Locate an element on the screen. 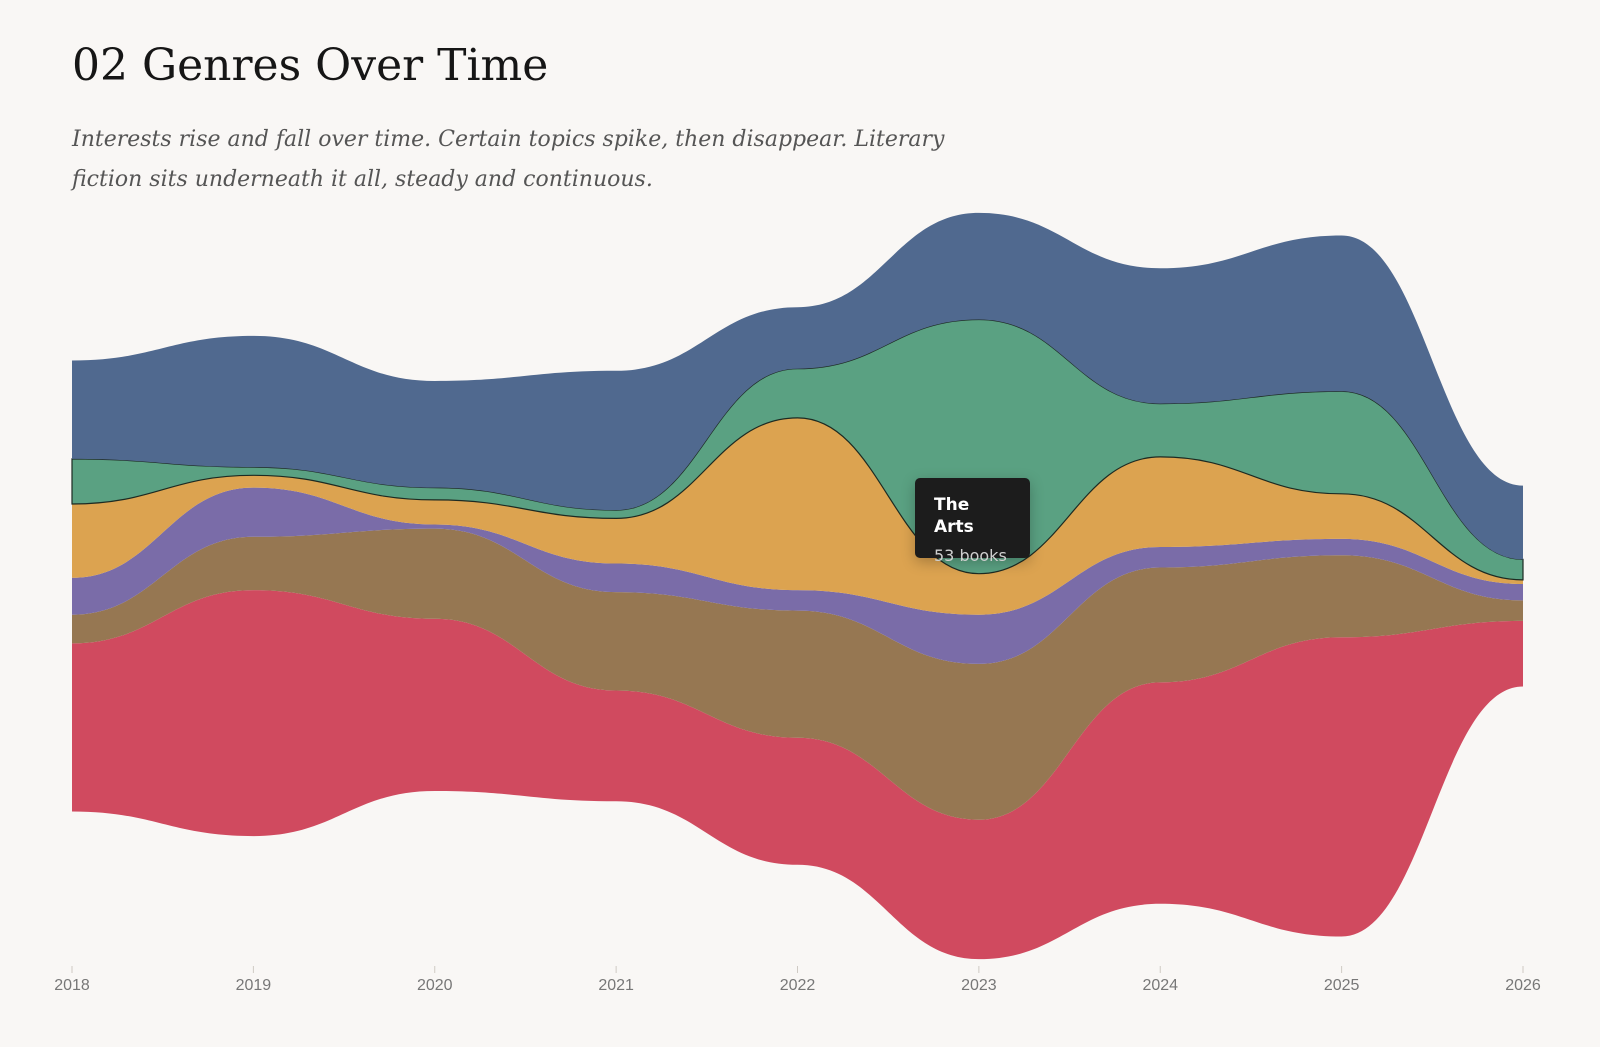 The image size is (1600, 1047). x-tick-label: 2023 is located at coordinates (979, 985).